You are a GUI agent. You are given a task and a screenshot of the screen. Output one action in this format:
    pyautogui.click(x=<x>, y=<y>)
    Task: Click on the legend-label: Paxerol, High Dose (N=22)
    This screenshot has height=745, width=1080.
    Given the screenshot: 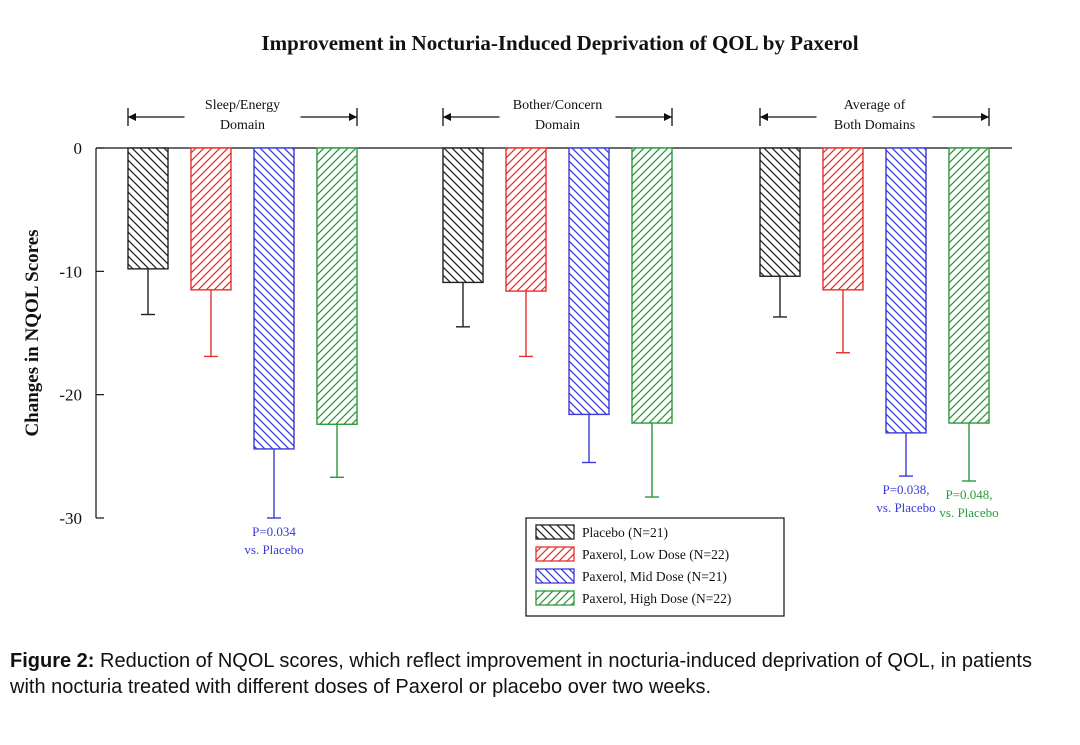 What is the action you would take?
    pyautogui.click(x=656, y=598)
    